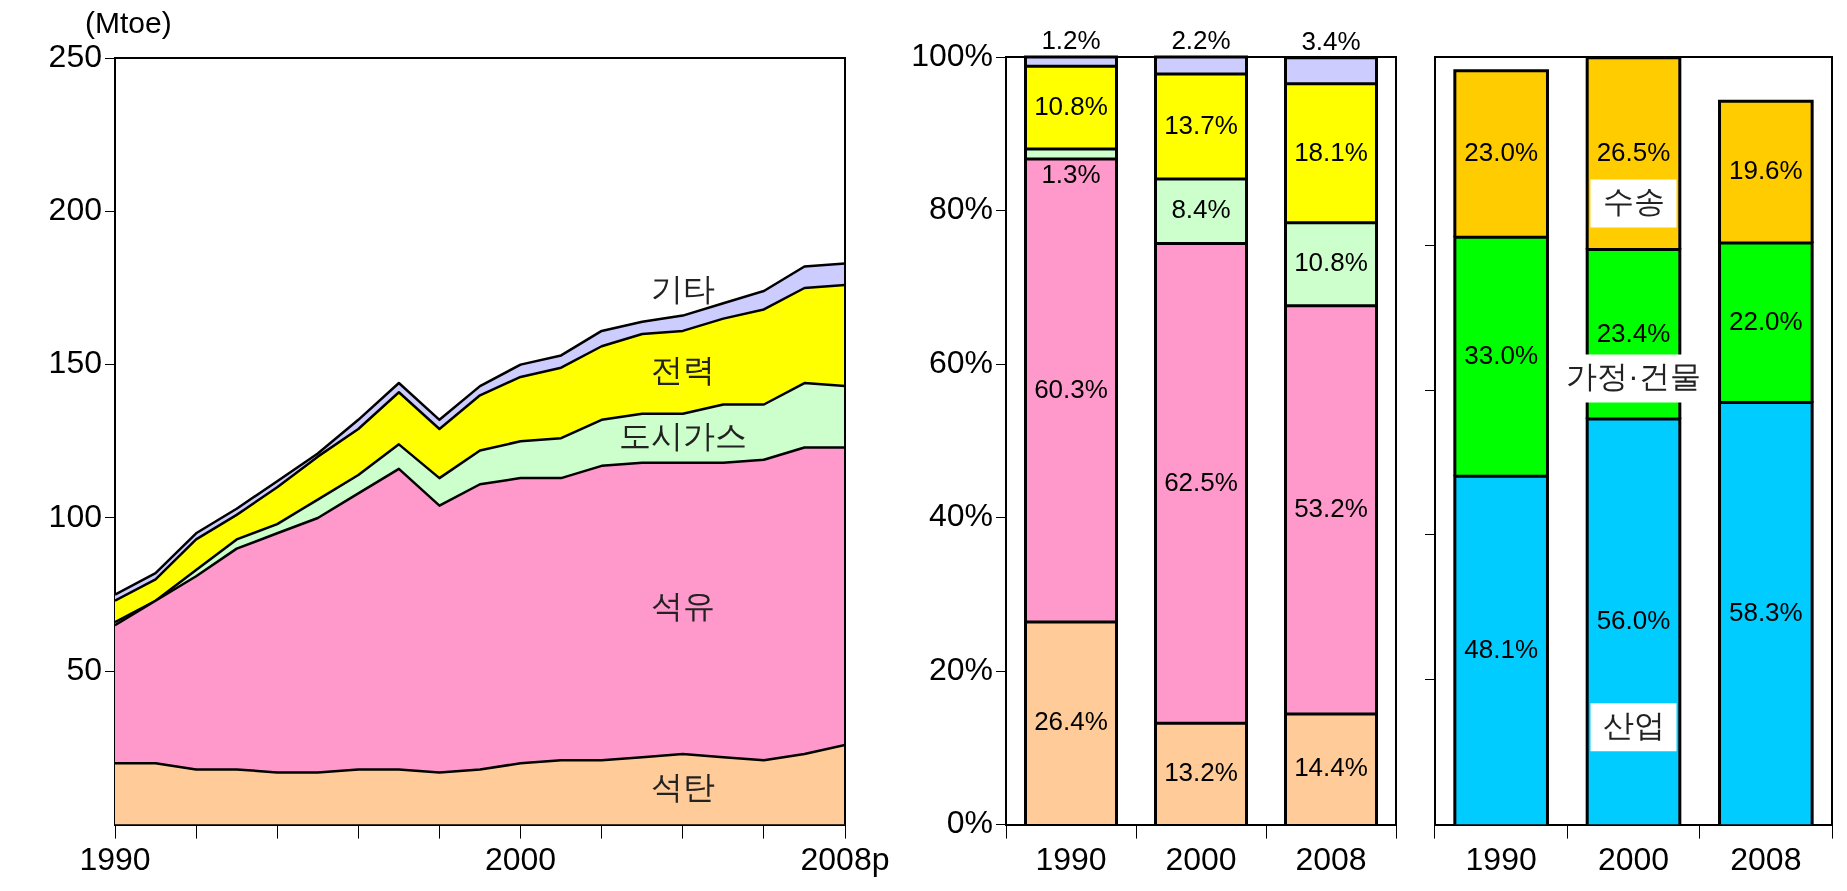 This screenshot has height=891, width=1847. What do you see at coordinates (1201, 124) in the screenshot?
I see `data-label: 13.7%` at bounding box center [1201, 124].